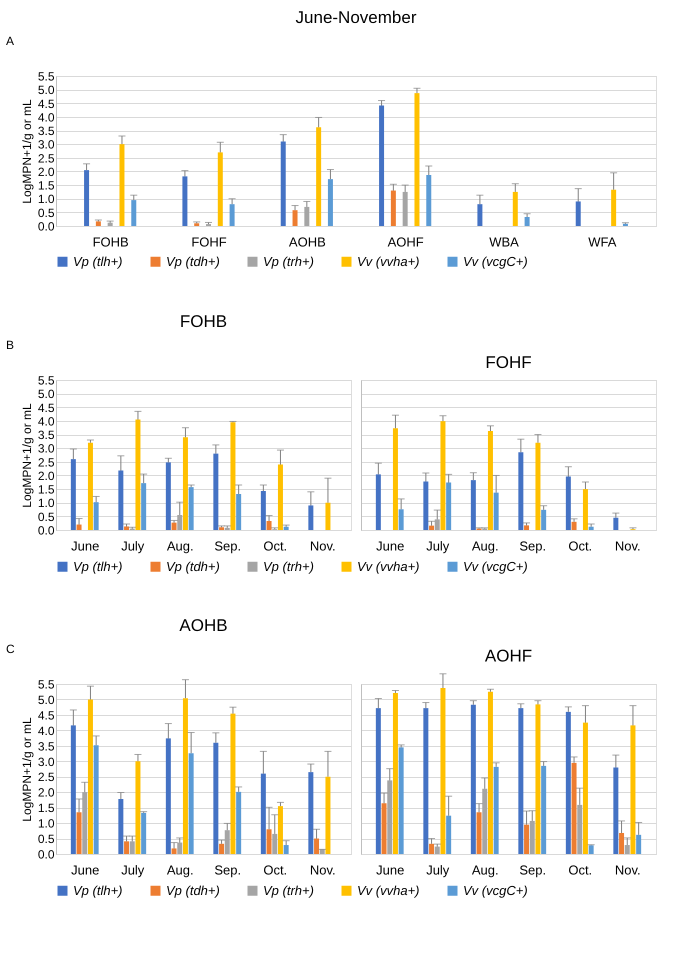 This screenshot has height=962, width=687. I want to click on chart-title: June-November, so click(356, 17).